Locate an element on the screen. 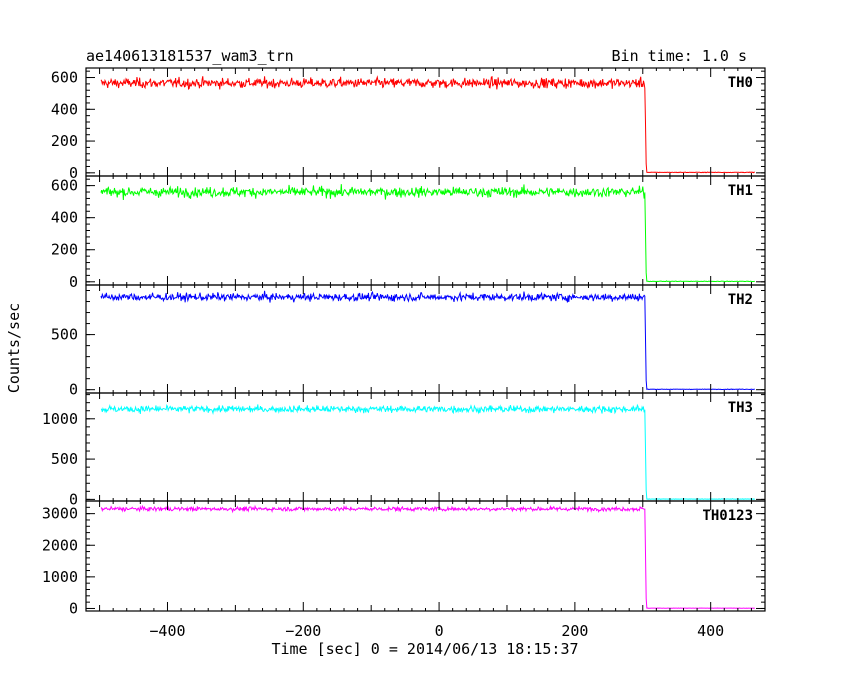 The height and width of the screenshot is (680, 850). panel-label-th2: TH2 is located at coordinates (740, 300).